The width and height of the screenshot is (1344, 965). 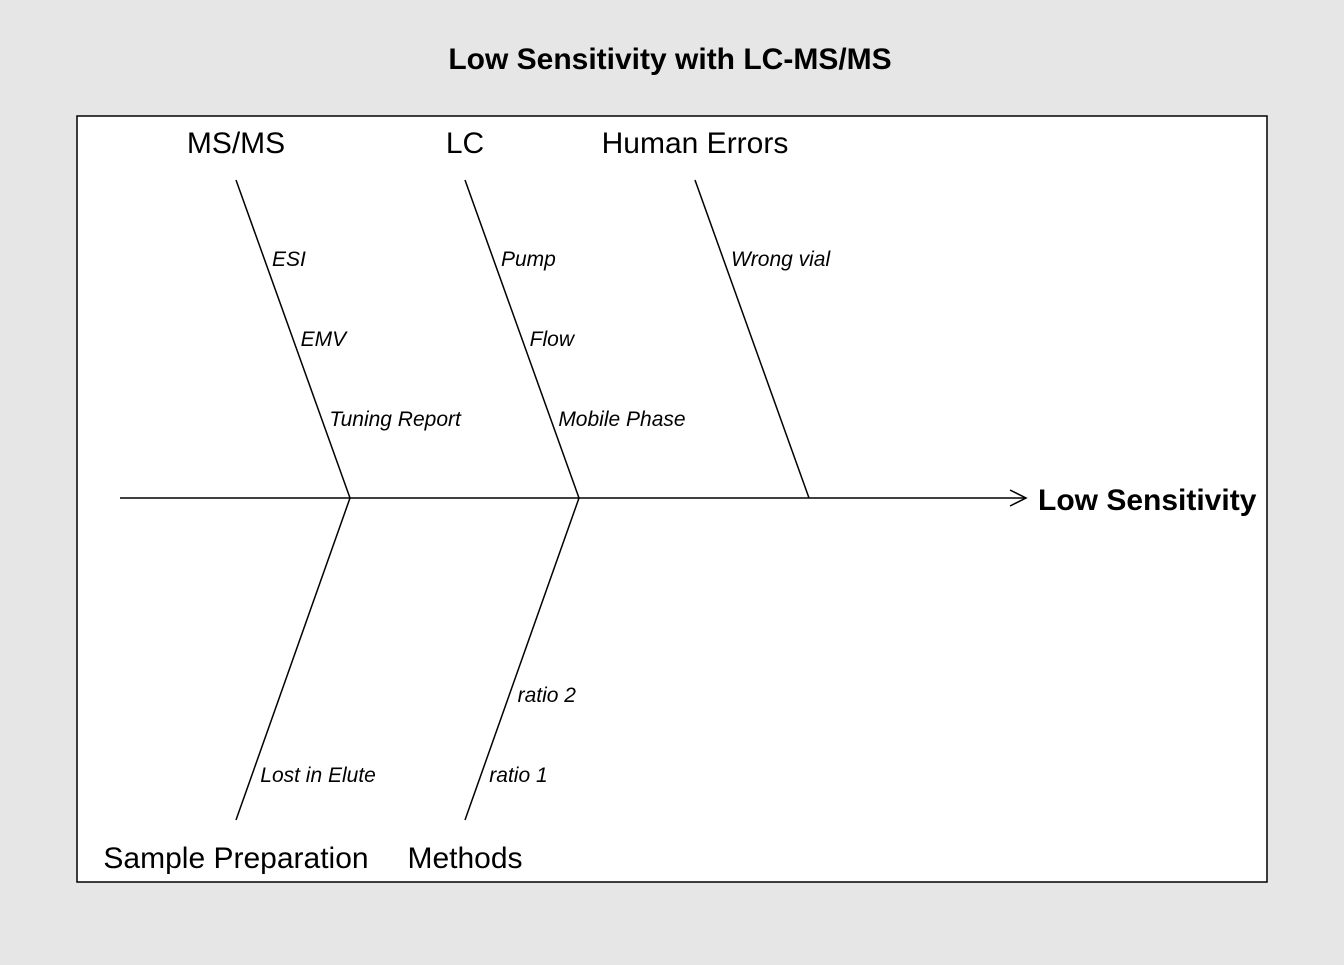 I want to click on category-label: Methods, so click(x=464, y=858).